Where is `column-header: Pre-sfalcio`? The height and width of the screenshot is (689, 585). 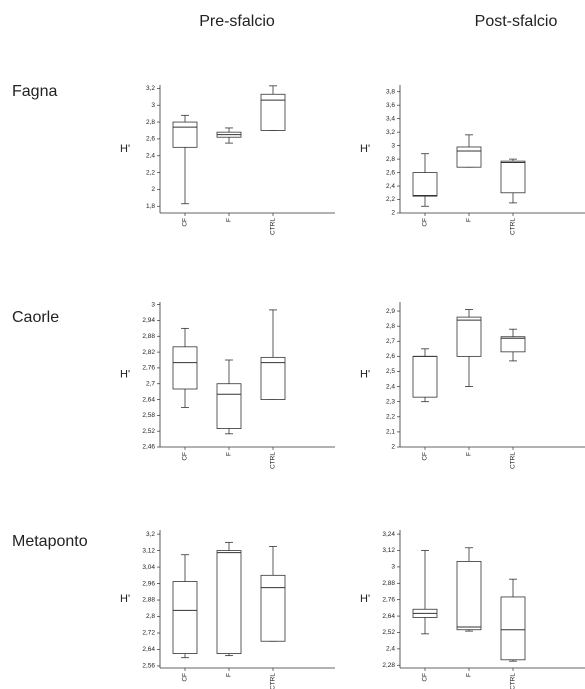
column-header: Pre-sfalcio is located at coordinates (237, 21).